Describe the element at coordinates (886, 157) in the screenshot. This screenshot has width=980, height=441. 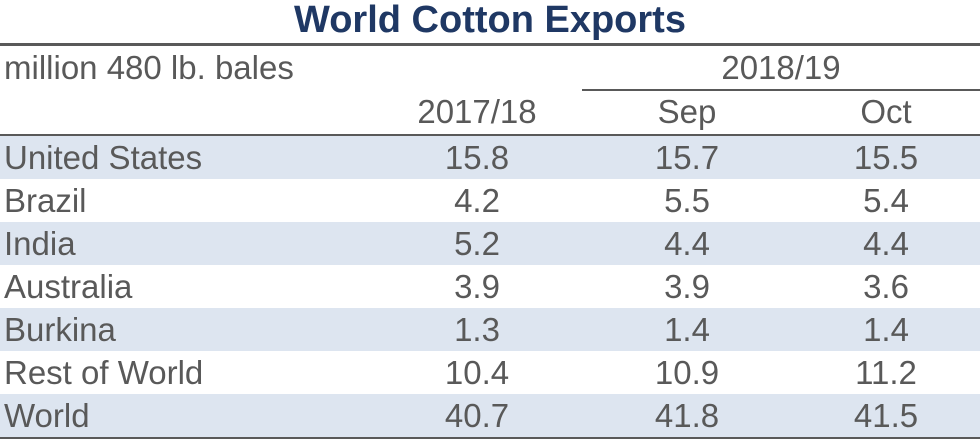
I see `row-value: 15.5` at that location.